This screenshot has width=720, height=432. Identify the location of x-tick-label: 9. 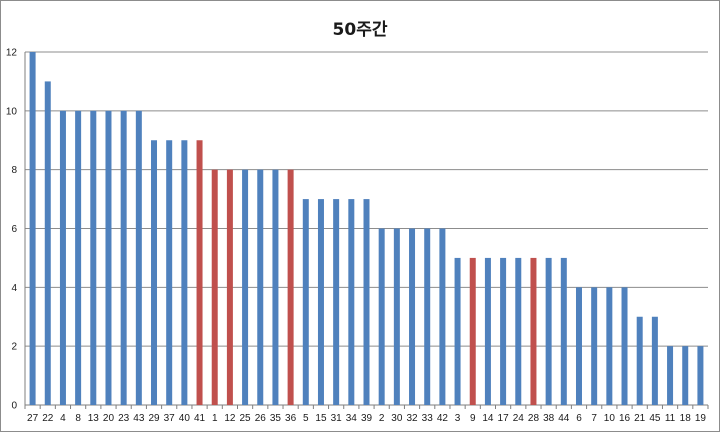
(473, 418).